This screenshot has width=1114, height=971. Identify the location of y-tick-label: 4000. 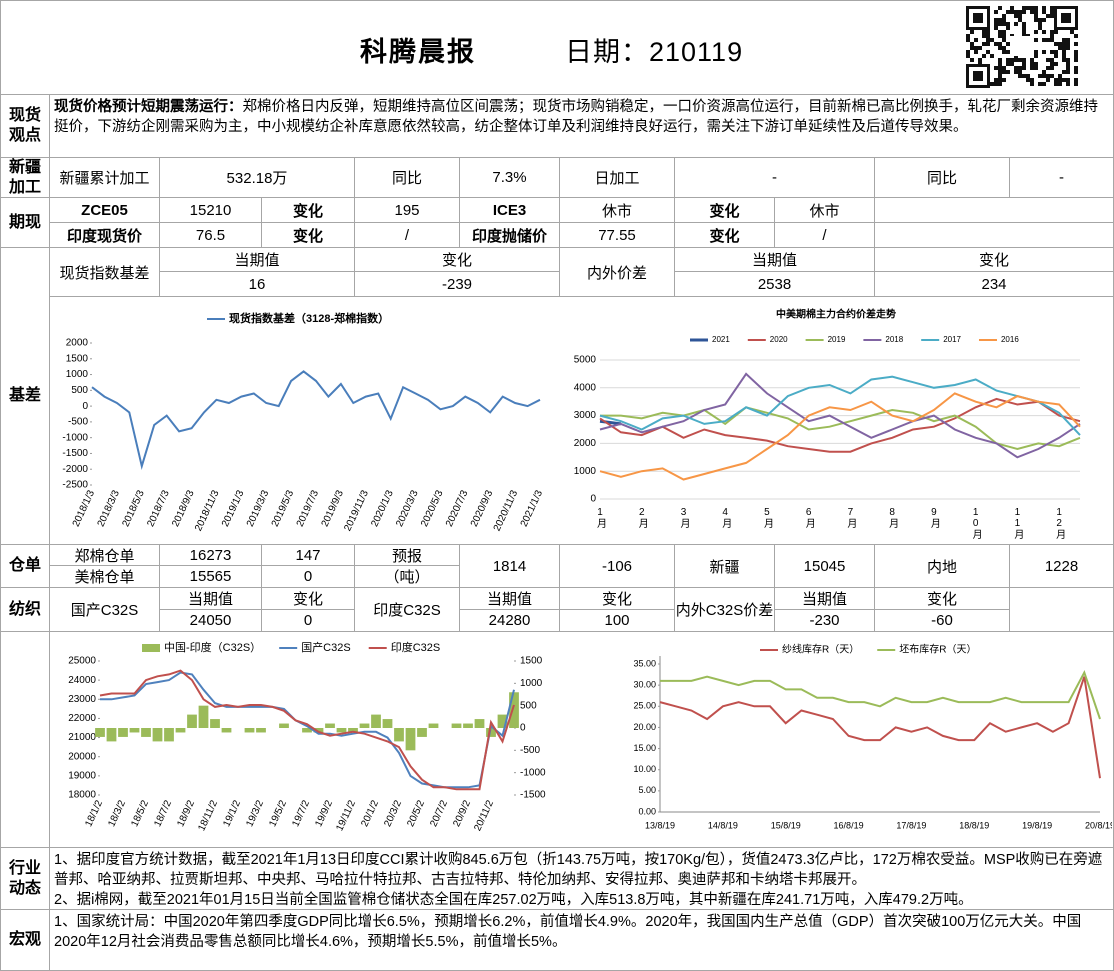
(585, 387).